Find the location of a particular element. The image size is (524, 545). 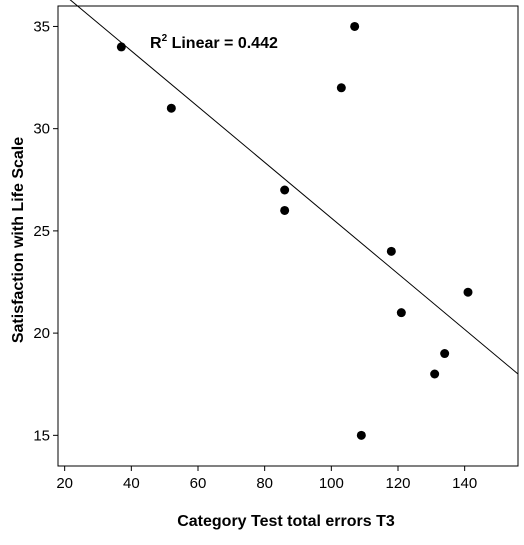

r-superscript: 2 is located at coordinates (165, 38).